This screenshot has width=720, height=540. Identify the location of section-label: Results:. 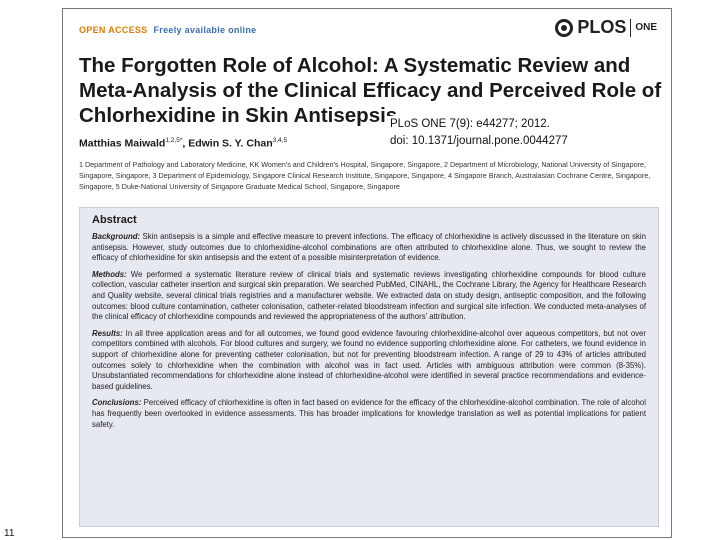
(107, 333).